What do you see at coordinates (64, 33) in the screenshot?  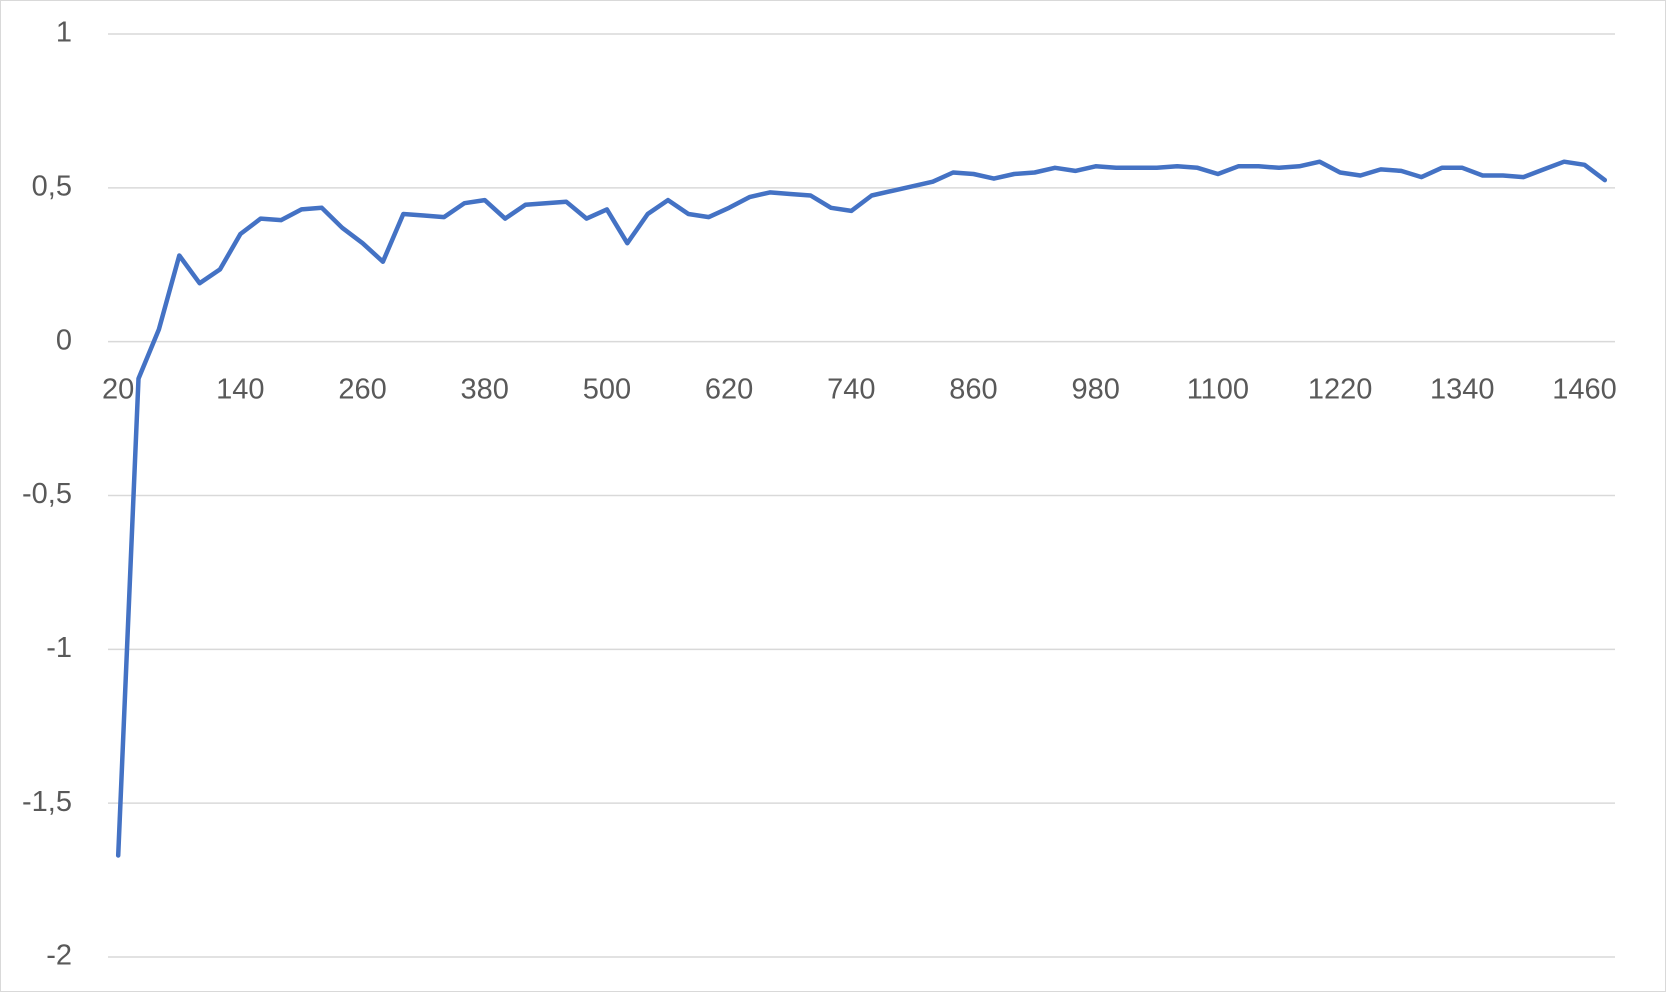 I see `y-tick-label: 1` at bounding box center [64, 33].